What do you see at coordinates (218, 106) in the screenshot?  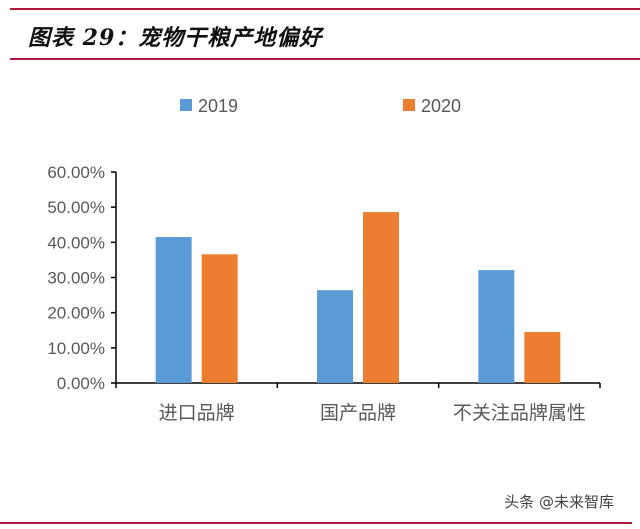 I see `legend-label-2019: 2019` at bounding box center [218, 106].